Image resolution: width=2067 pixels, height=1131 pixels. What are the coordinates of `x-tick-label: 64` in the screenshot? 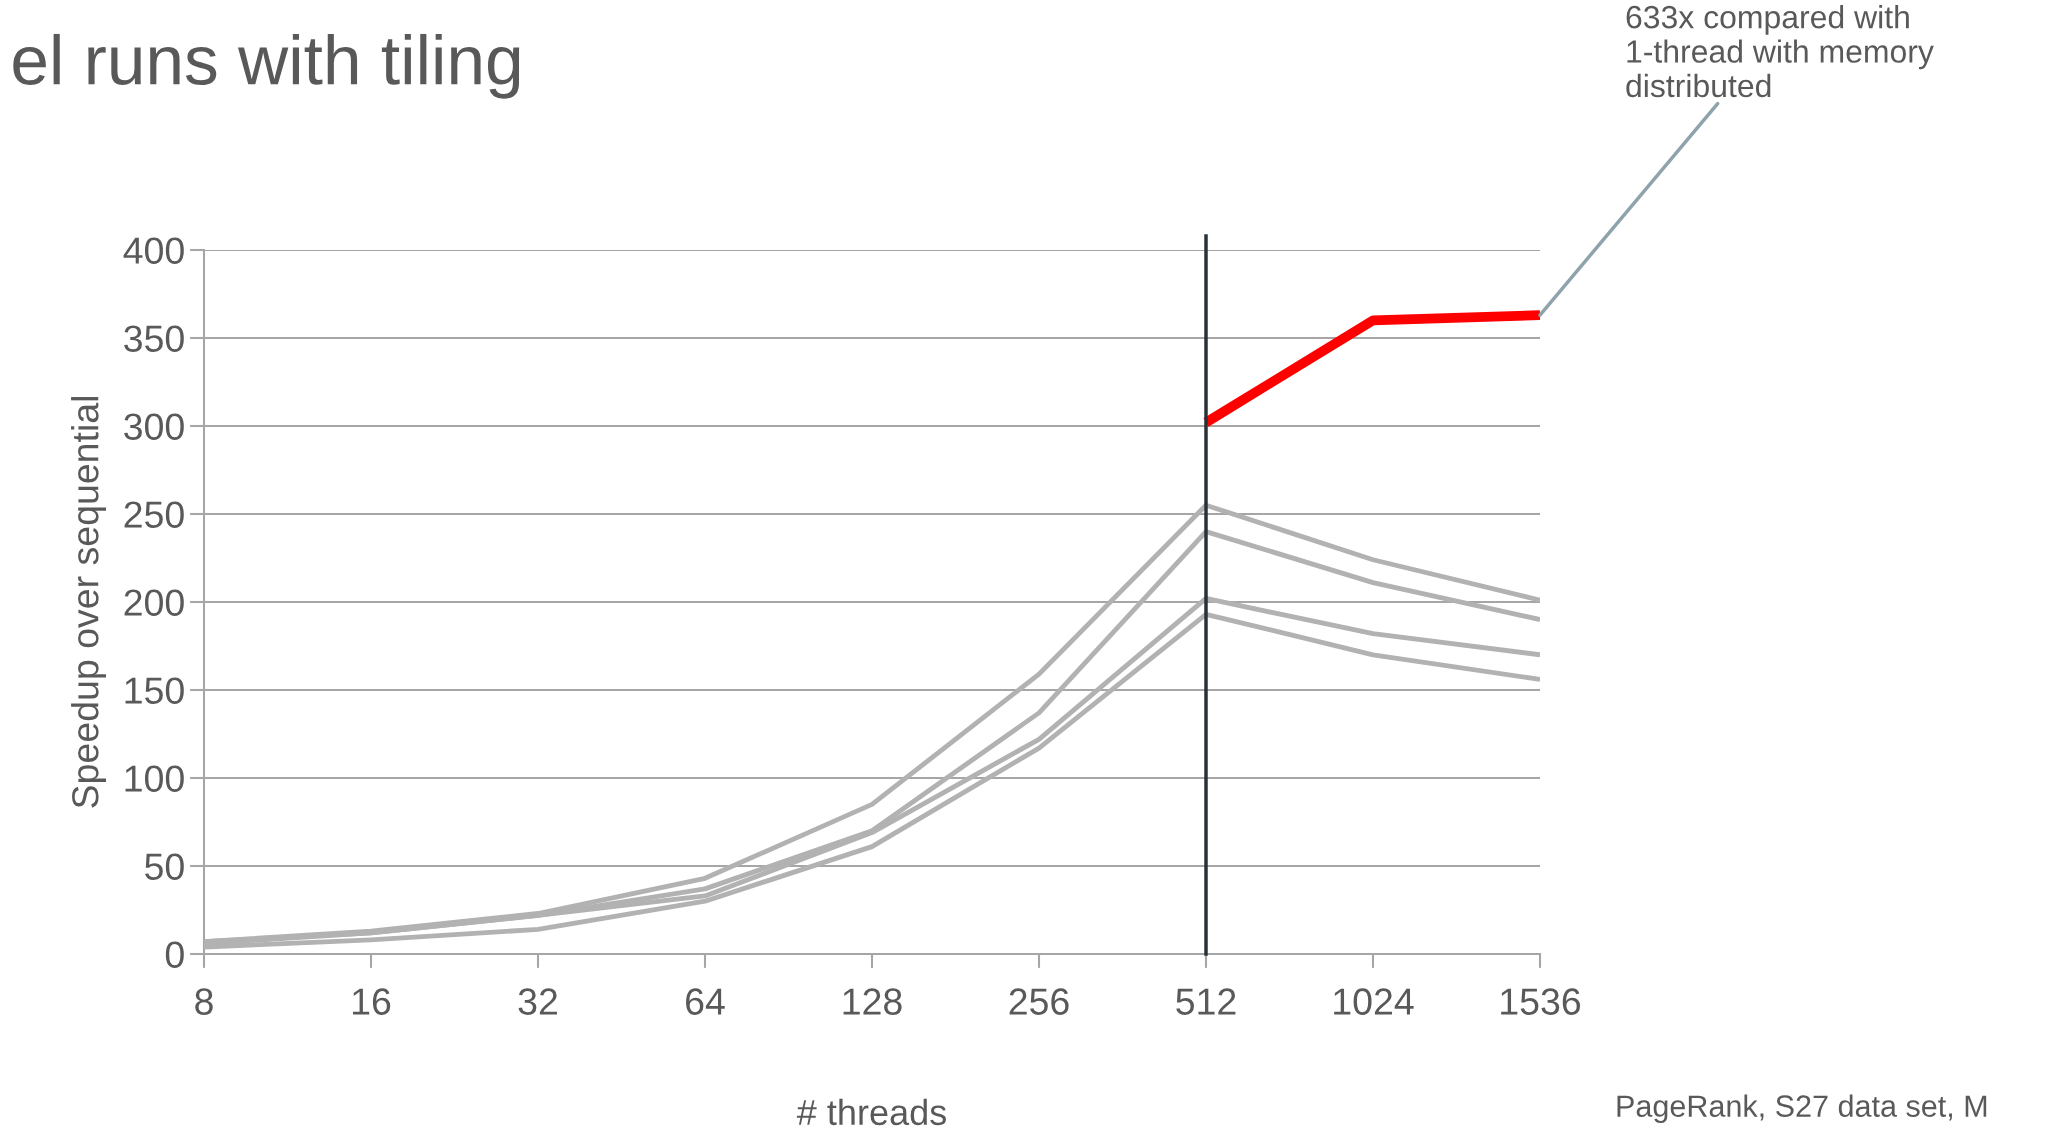 It's located at (705, 1001).